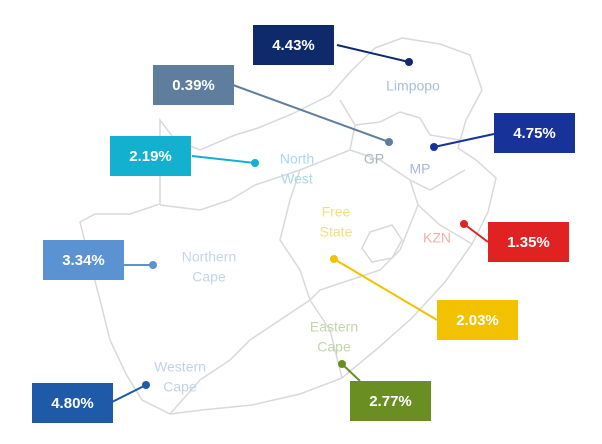 This screenshot has width=602, height=444. I want to click on value-label: 4.43%, so click(293, 45).